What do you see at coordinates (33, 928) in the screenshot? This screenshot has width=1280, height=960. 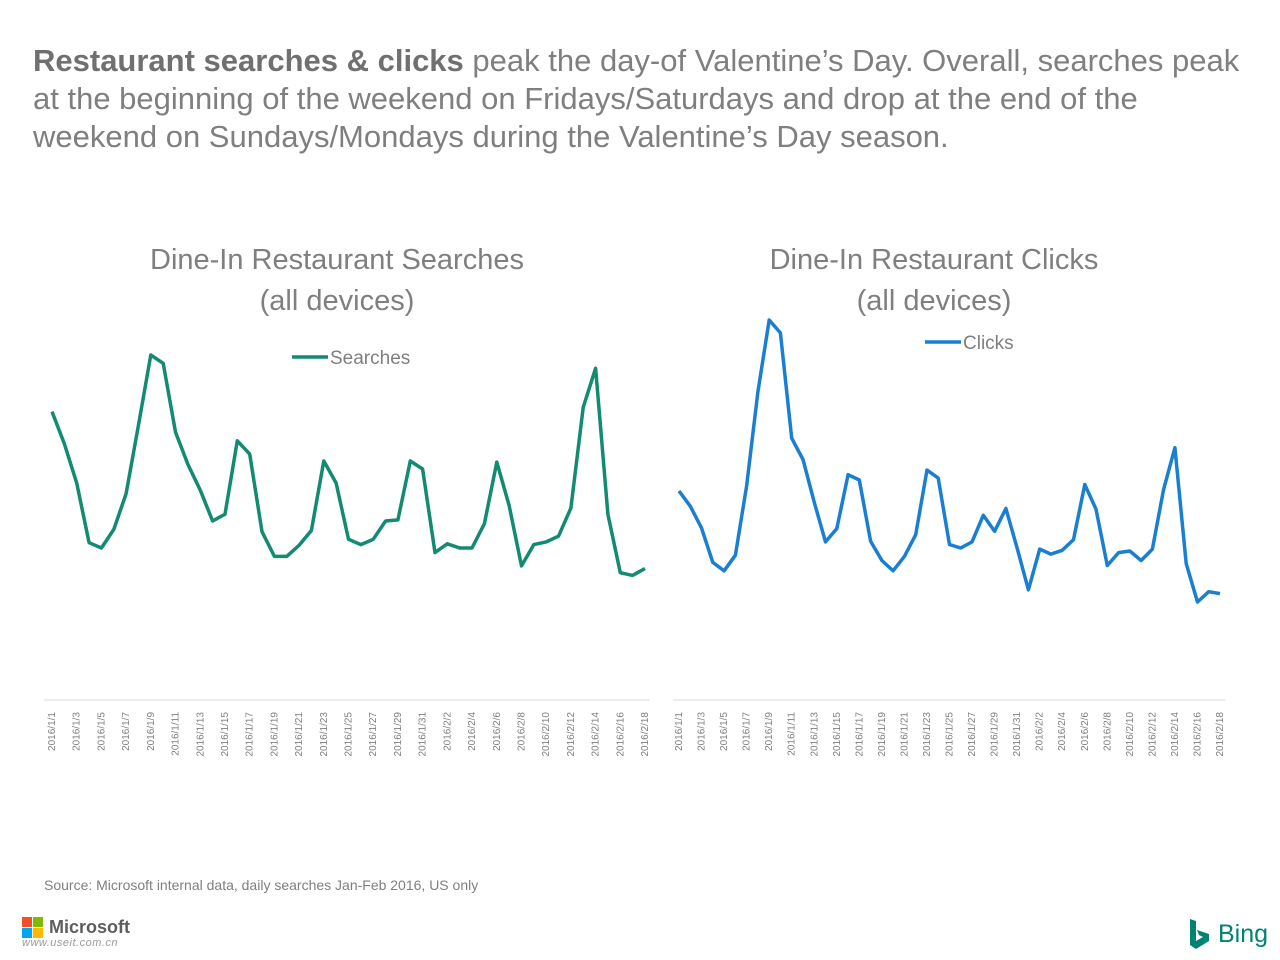 I see `microsoft-squares-icon` at bounding box center [33, 928].